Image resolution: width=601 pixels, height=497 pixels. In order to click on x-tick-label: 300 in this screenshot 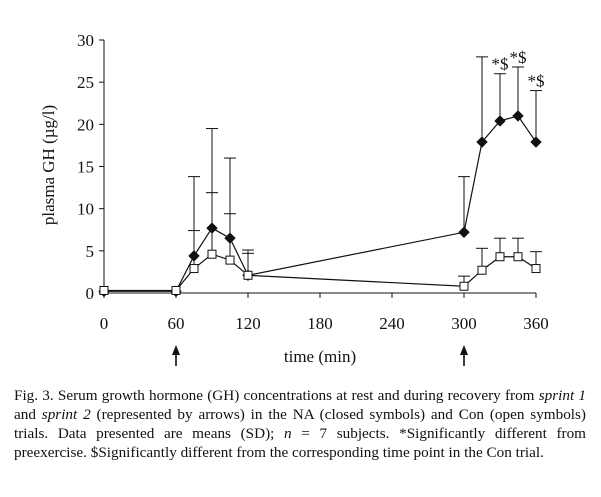, I will do `click(464, 323)`.